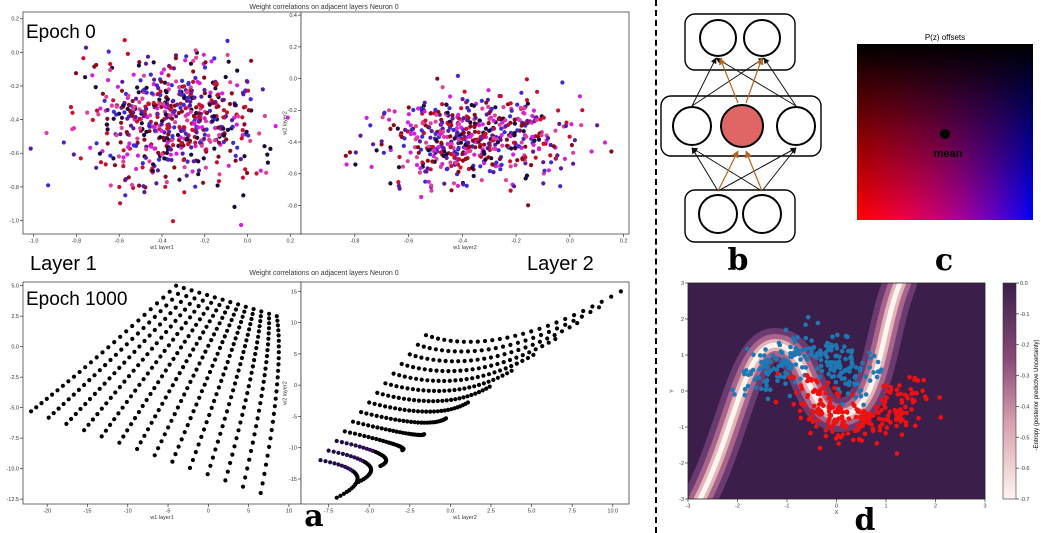  Describe the element at coordinates (290, 242) in the screenshot. I see `x-tick-label: 0.2` at that location.